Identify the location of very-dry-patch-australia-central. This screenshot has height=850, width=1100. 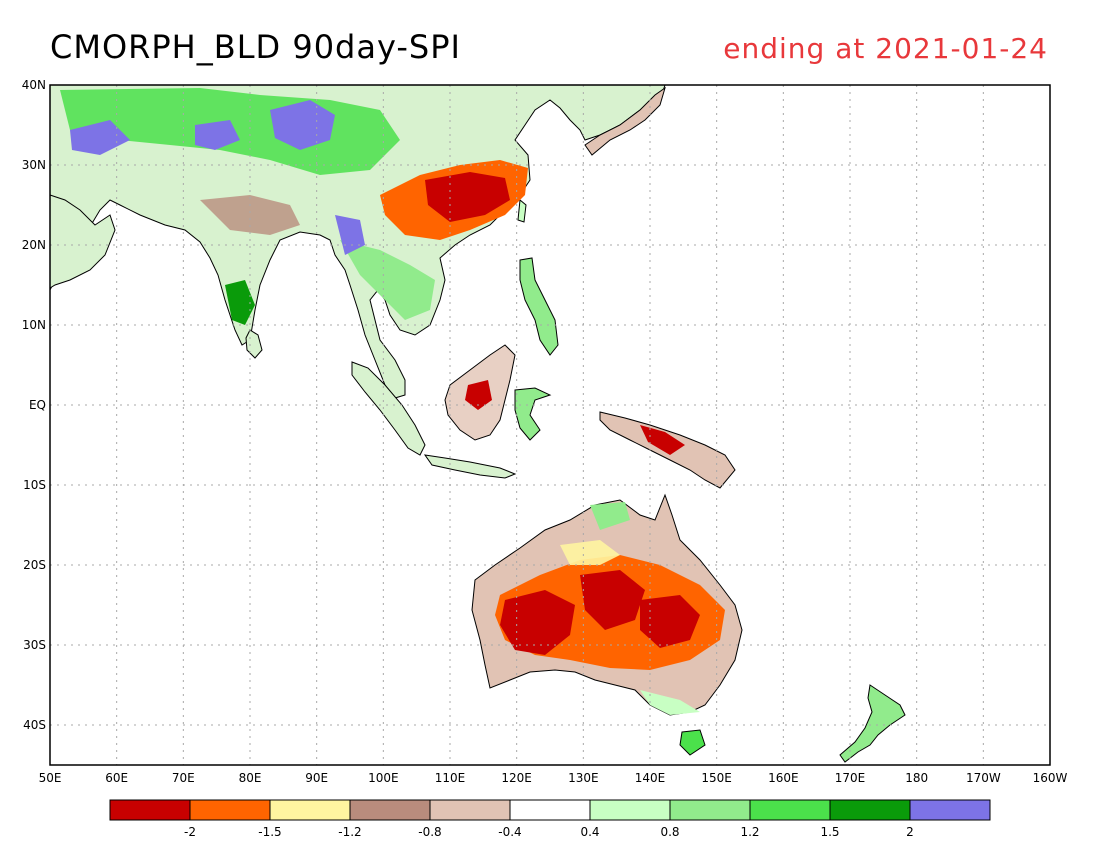
(612, 600).